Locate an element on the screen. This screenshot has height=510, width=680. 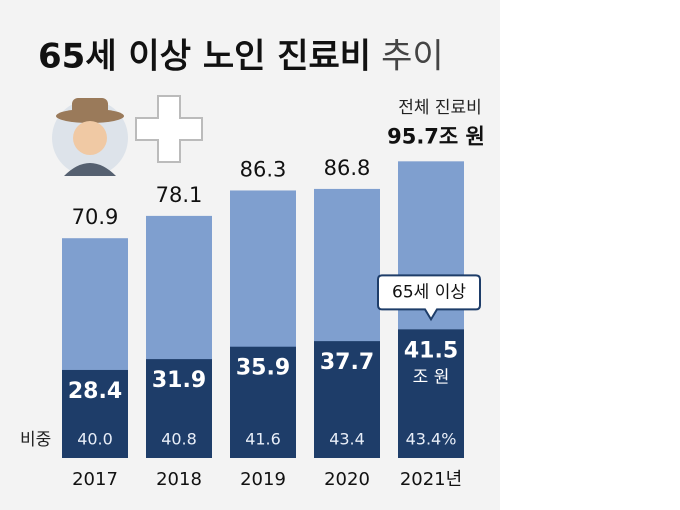
share-label: 40.8 is located at coordinates (179, 439).